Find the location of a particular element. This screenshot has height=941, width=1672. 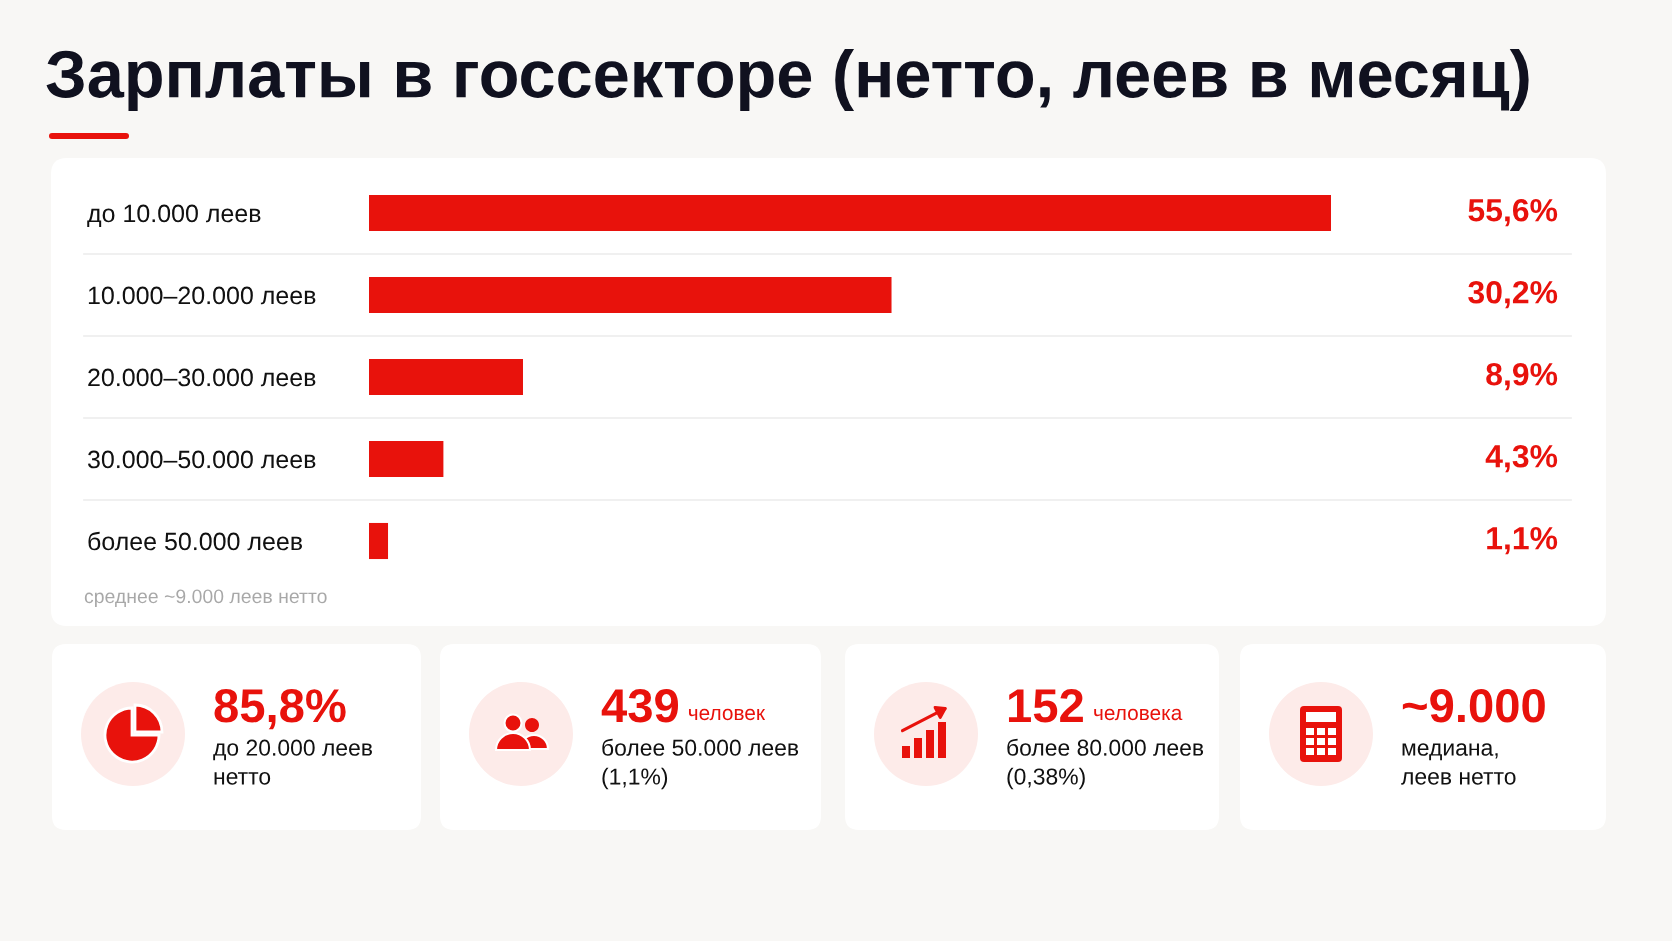

y-tick-label: 10.000–20.000 леев is located at coordinates (202, 295).